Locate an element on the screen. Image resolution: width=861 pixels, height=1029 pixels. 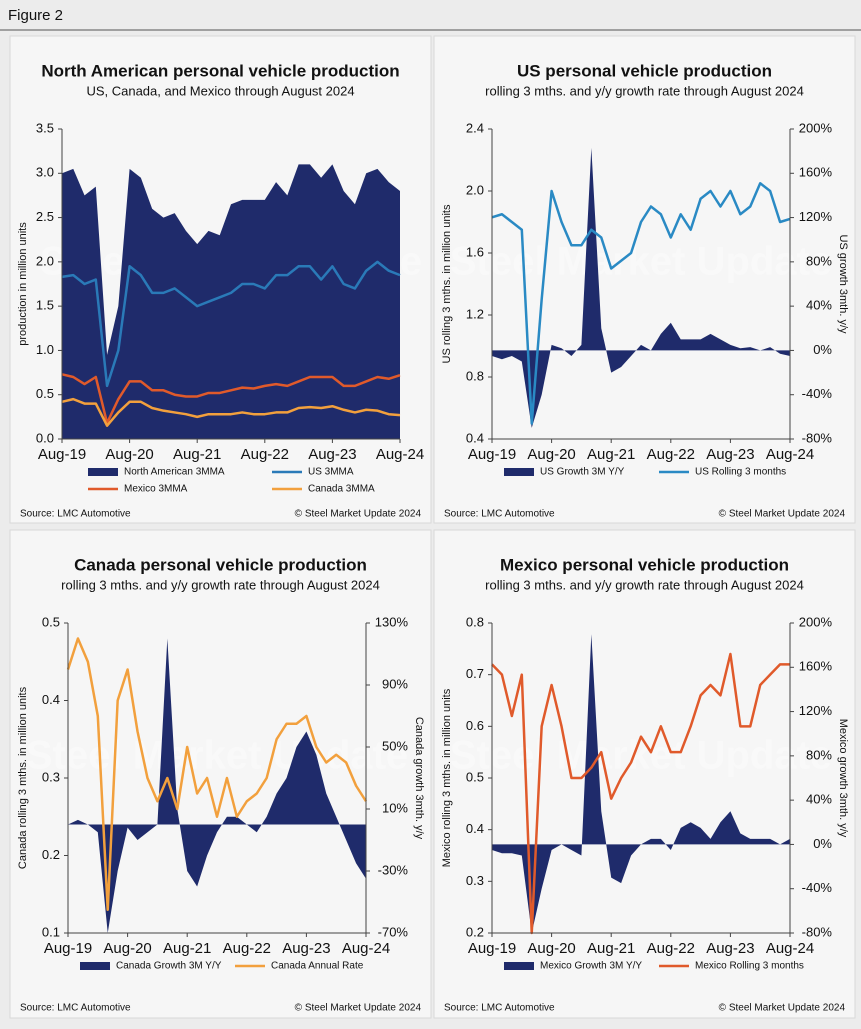
chart-title: Canada personal vehicle production is located at coordinates (220, 564).